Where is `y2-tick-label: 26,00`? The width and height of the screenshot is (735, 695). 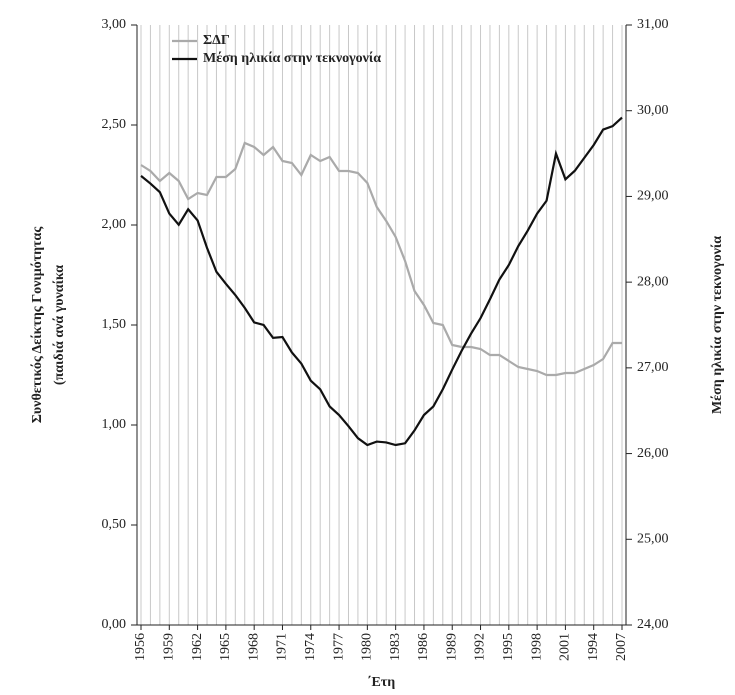
y2-tick-label: 26,00 is located at coordinates (653, 453).